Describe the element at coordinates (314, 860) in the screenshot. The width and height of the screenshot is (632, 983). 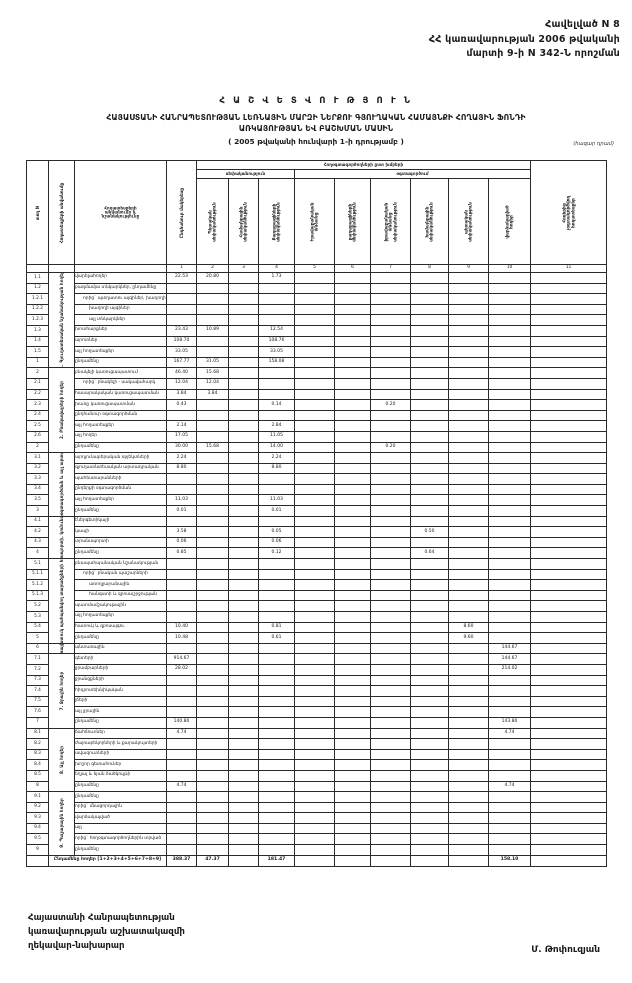
I see `total-c5` at that location.